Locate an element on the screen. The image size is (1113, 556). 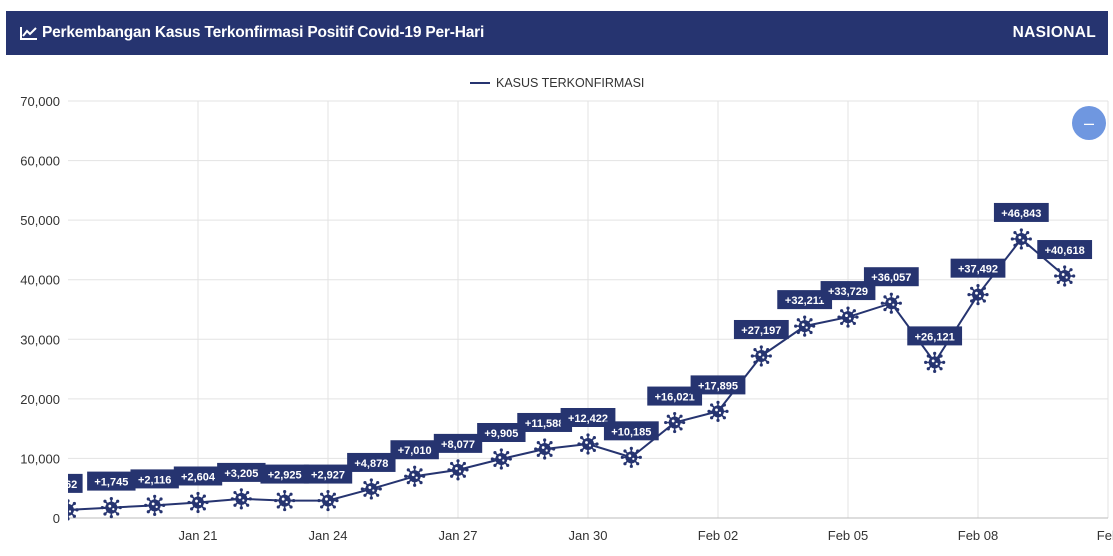
data-label: +17,895 is located at coordinates (718, 385).